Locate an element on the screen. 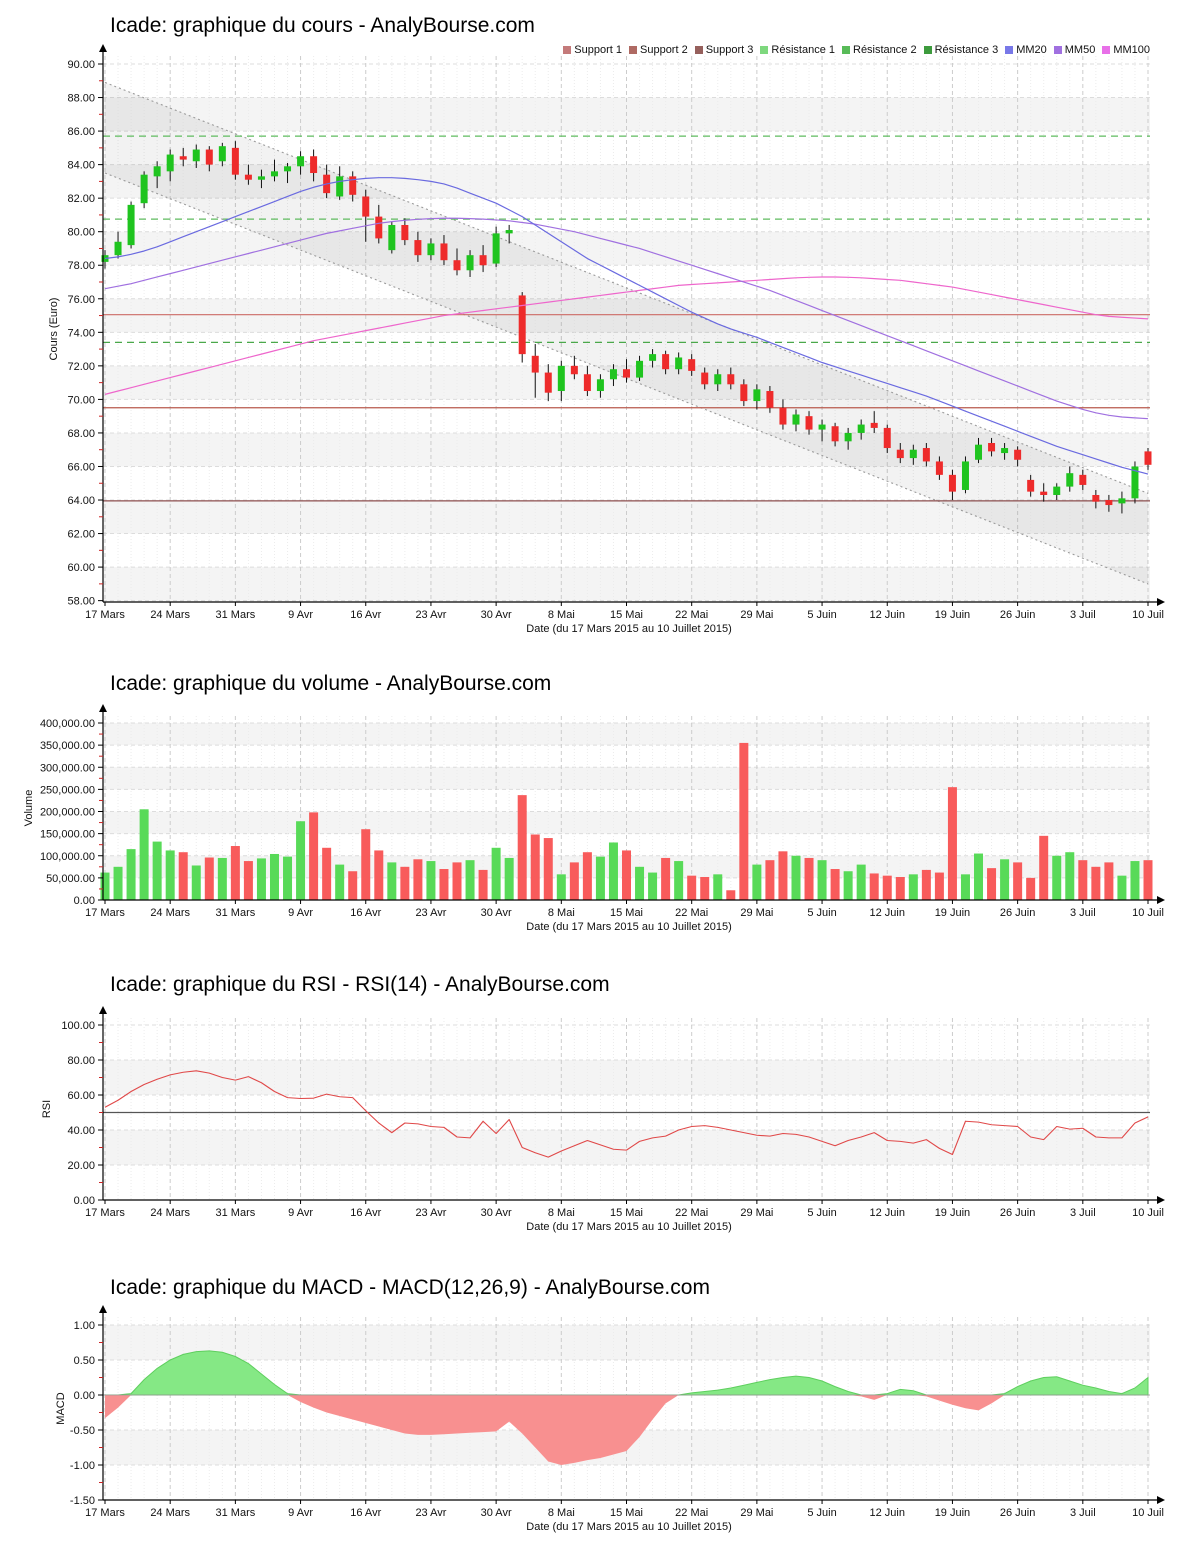 This screenshot has height=1550, width=1200. svg-text: 62.00 is located at coordinates (81, 535).